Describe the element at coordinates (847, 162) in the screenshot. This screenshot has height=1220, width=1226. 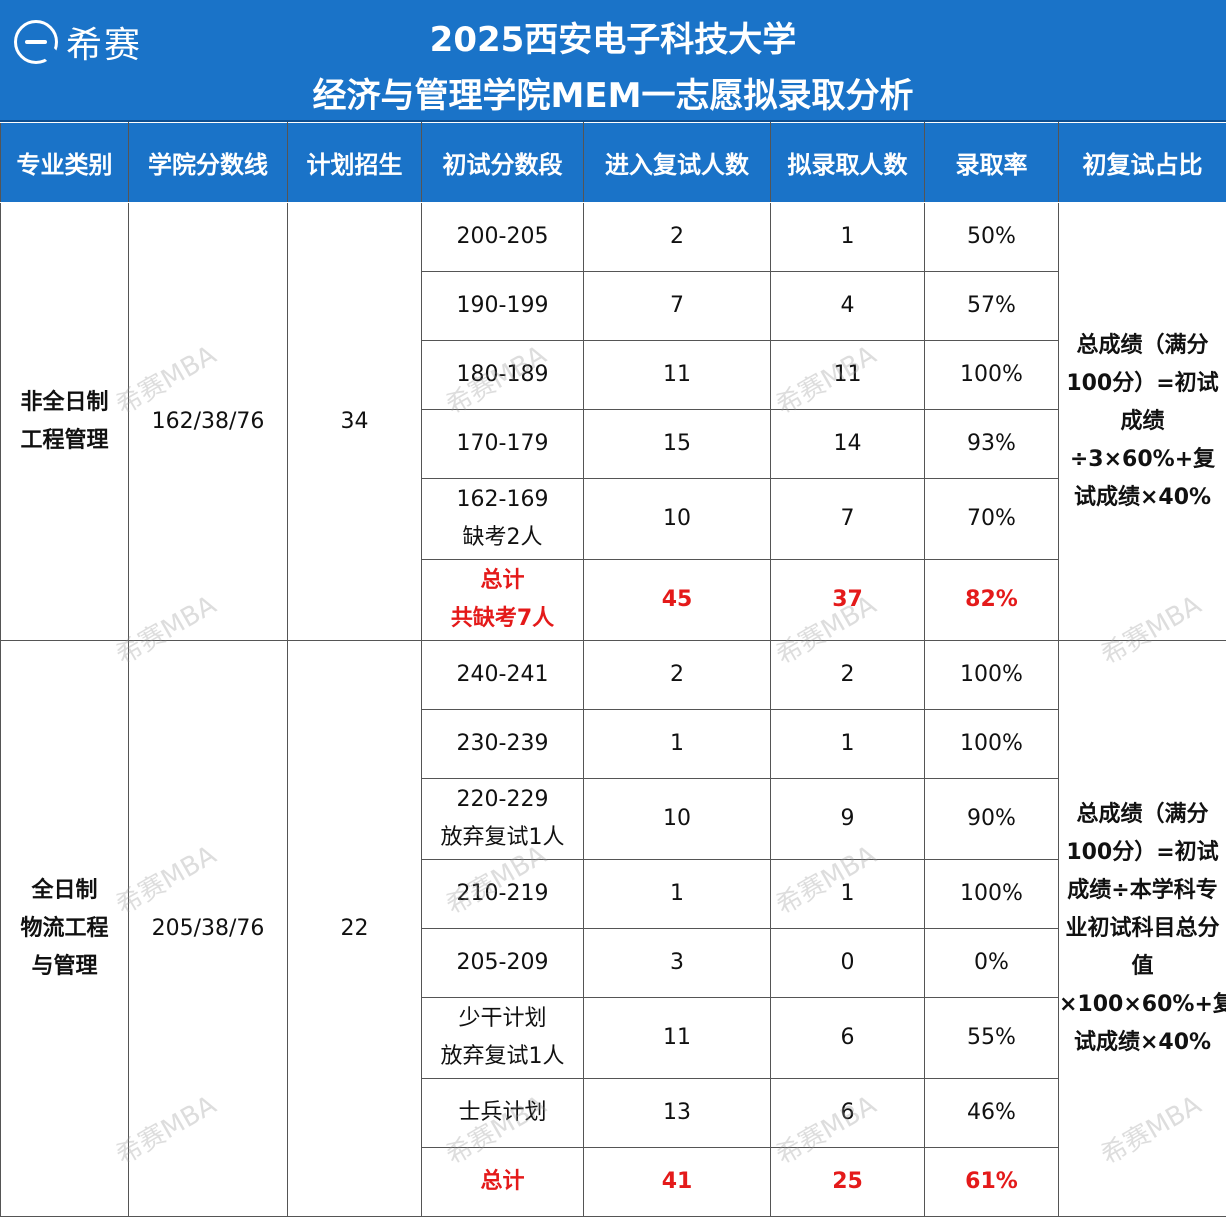
I see `col-header: 拟录取人数` at that location.